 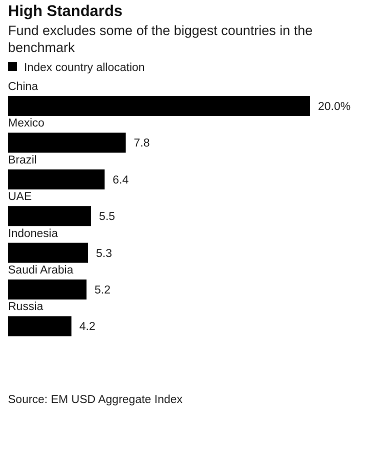 I want to click on y-tick-label: China, so click(x=23, y=87).